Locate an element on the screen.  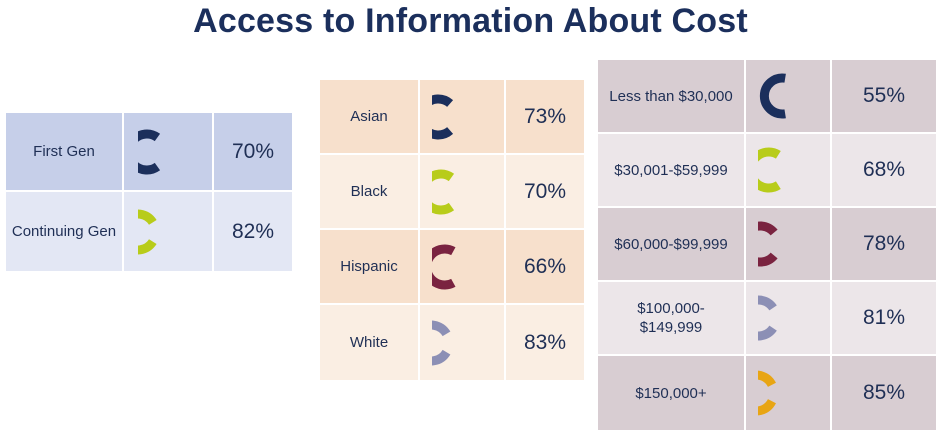
row-label: $150,000+ is located at coordinates (672, 393).